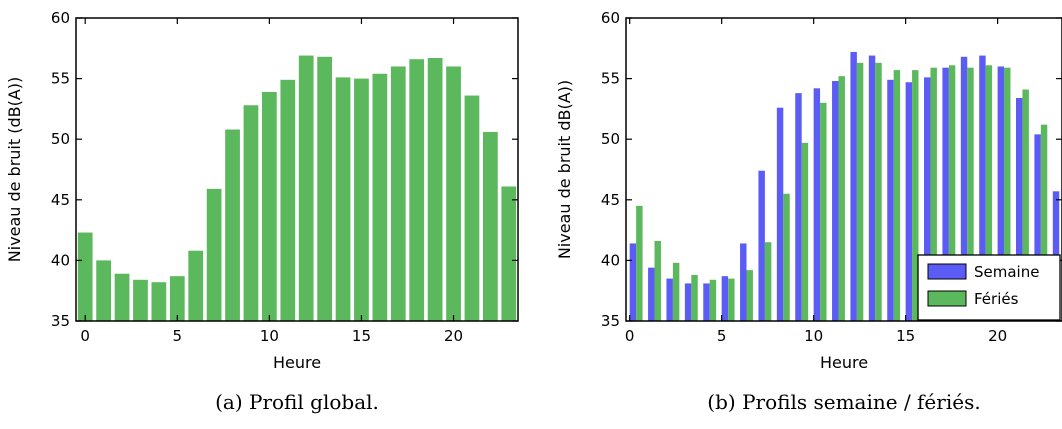 The width and height of the screenshot is (1062, 429). Describe the element at coordinates (844, 362) in the screenshot. I see `x-axis-label-semaine-feries: Heure` at that location.